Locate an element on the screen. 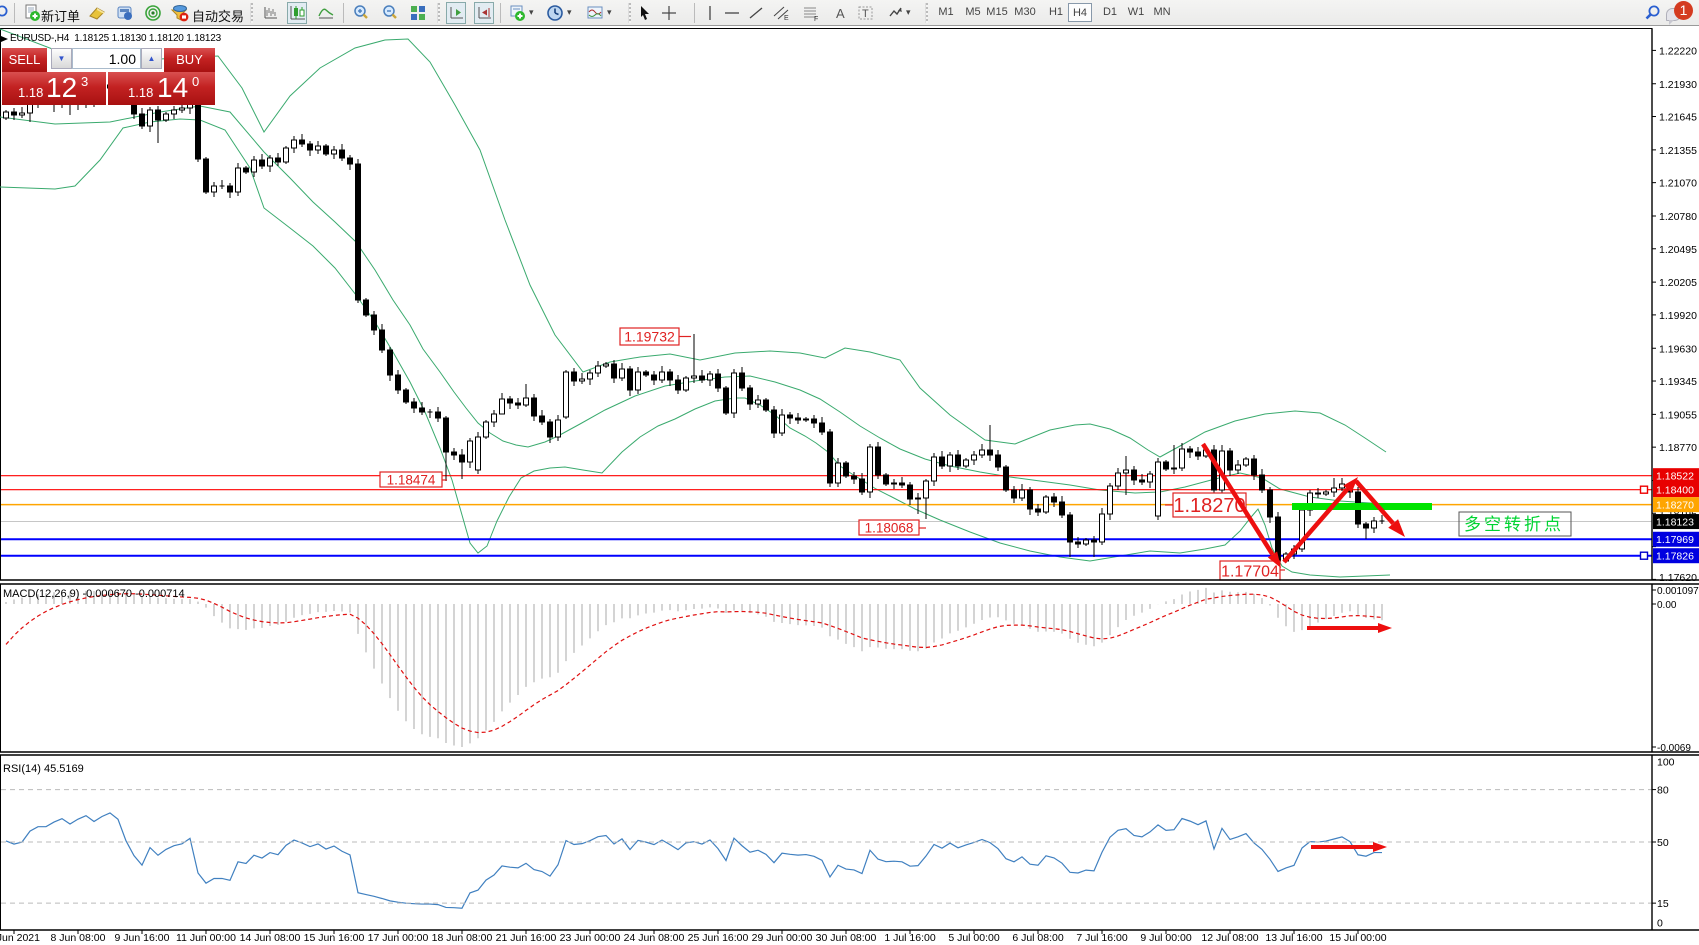  svg-text: 15 is located at coordinates (1663, 904).